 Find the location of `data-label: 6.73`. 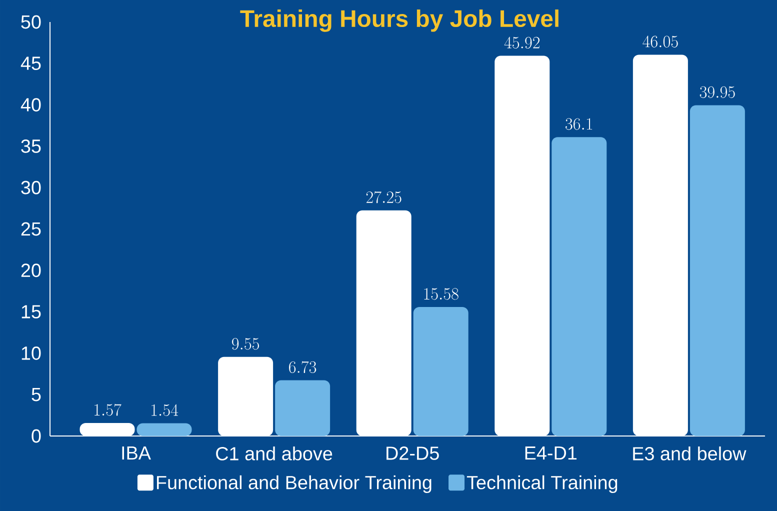

data-label: 6.73 is located at coordinates (302, 367).